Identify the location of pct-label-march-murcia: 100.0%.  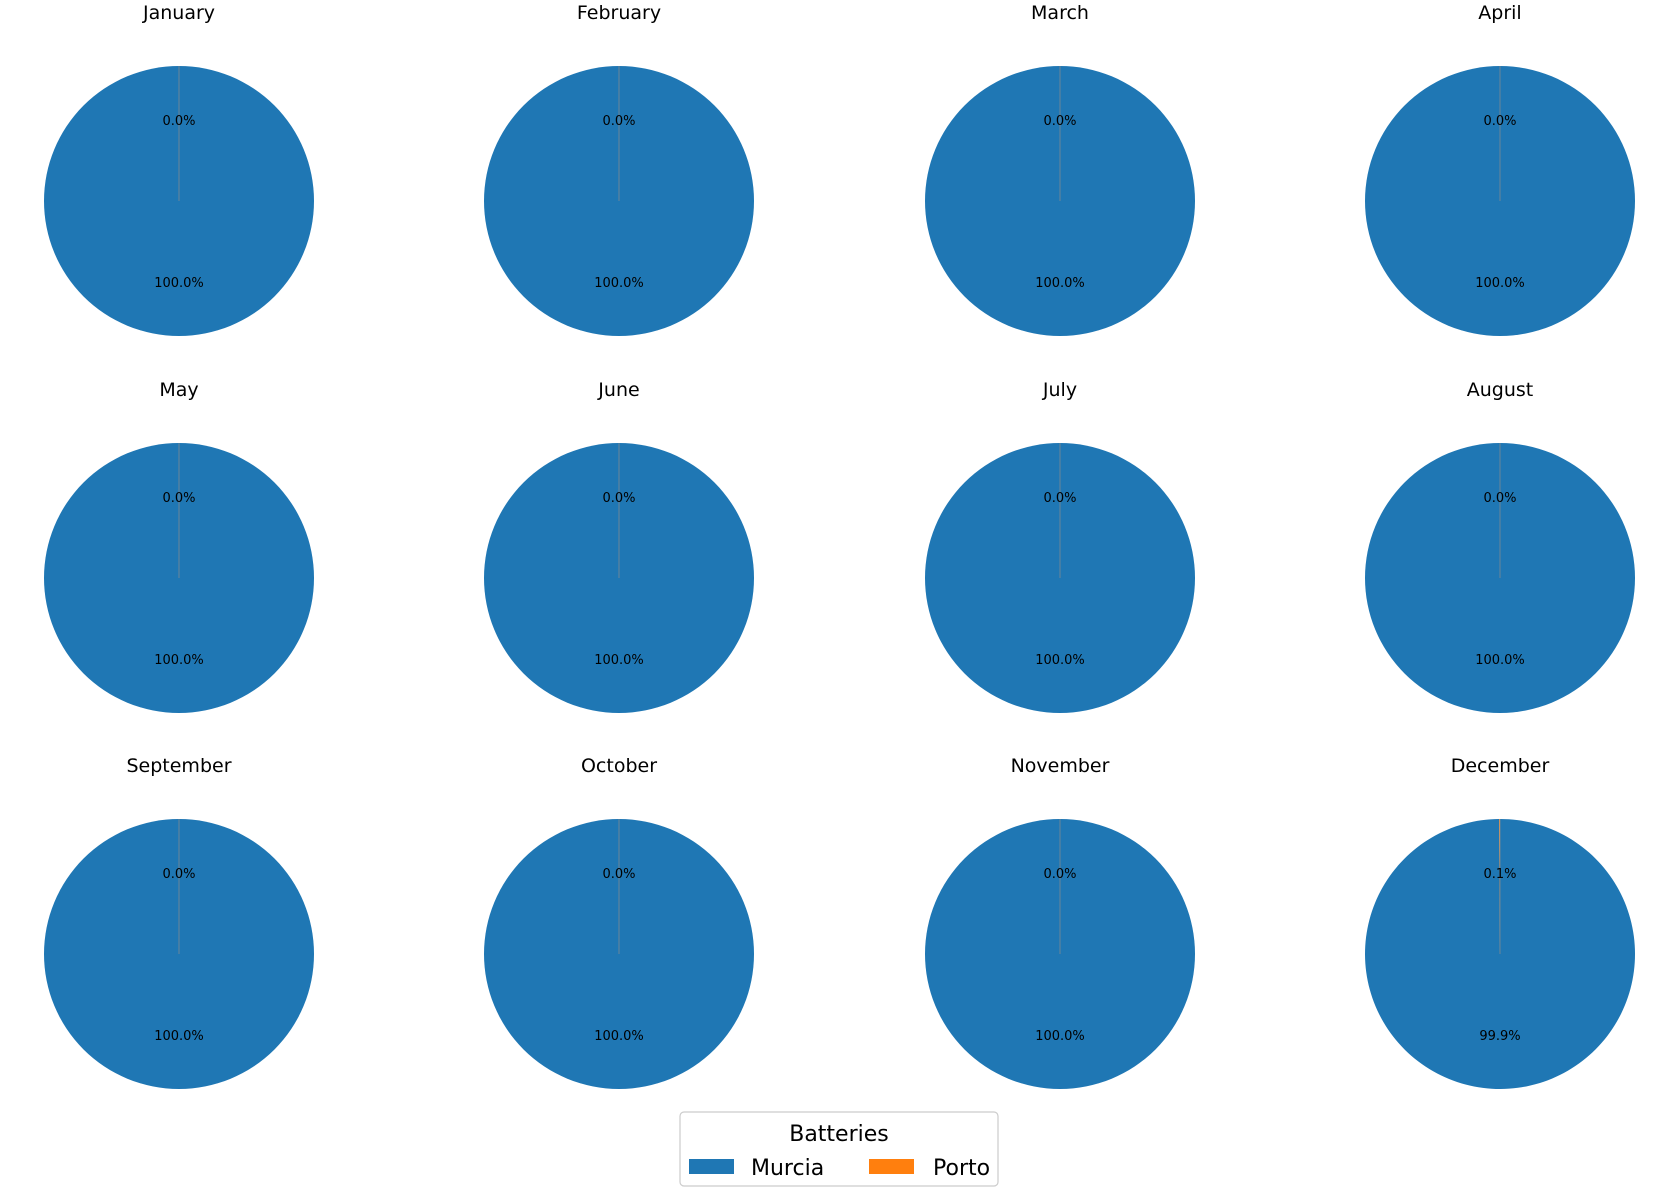
(1060, 283).